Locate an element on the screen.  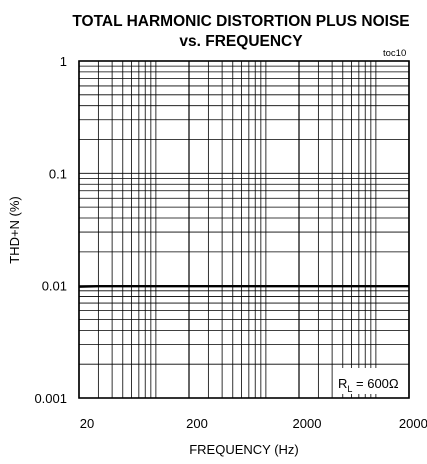
y-tick-label: 0.01 is located at coordinates (54, 286).